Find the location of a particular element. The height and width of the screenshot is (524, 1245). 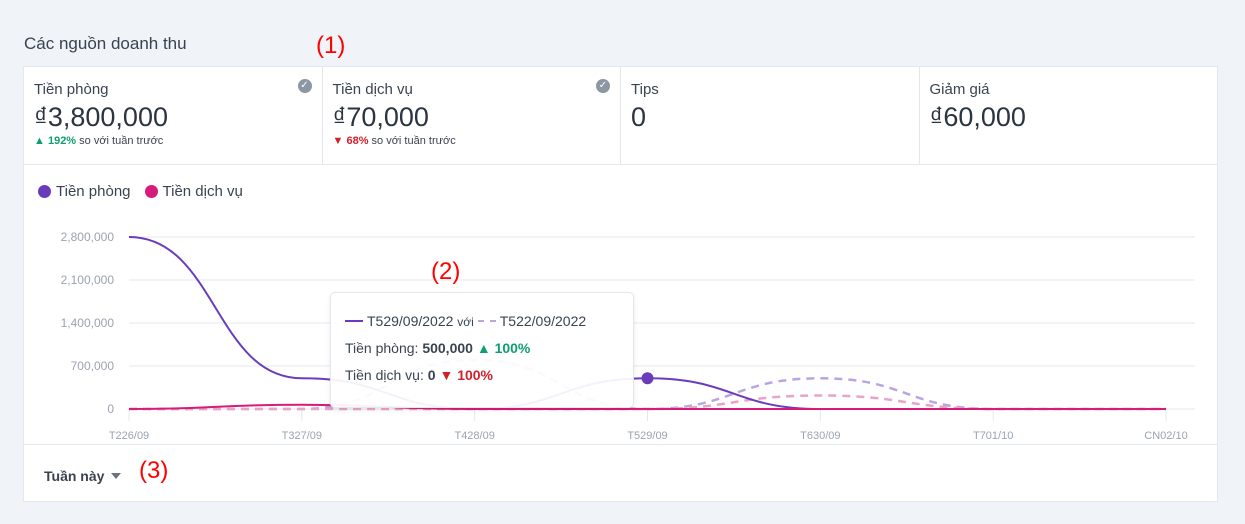

y-tick-label: 2,800,000 is located at coordinates (88, 237).